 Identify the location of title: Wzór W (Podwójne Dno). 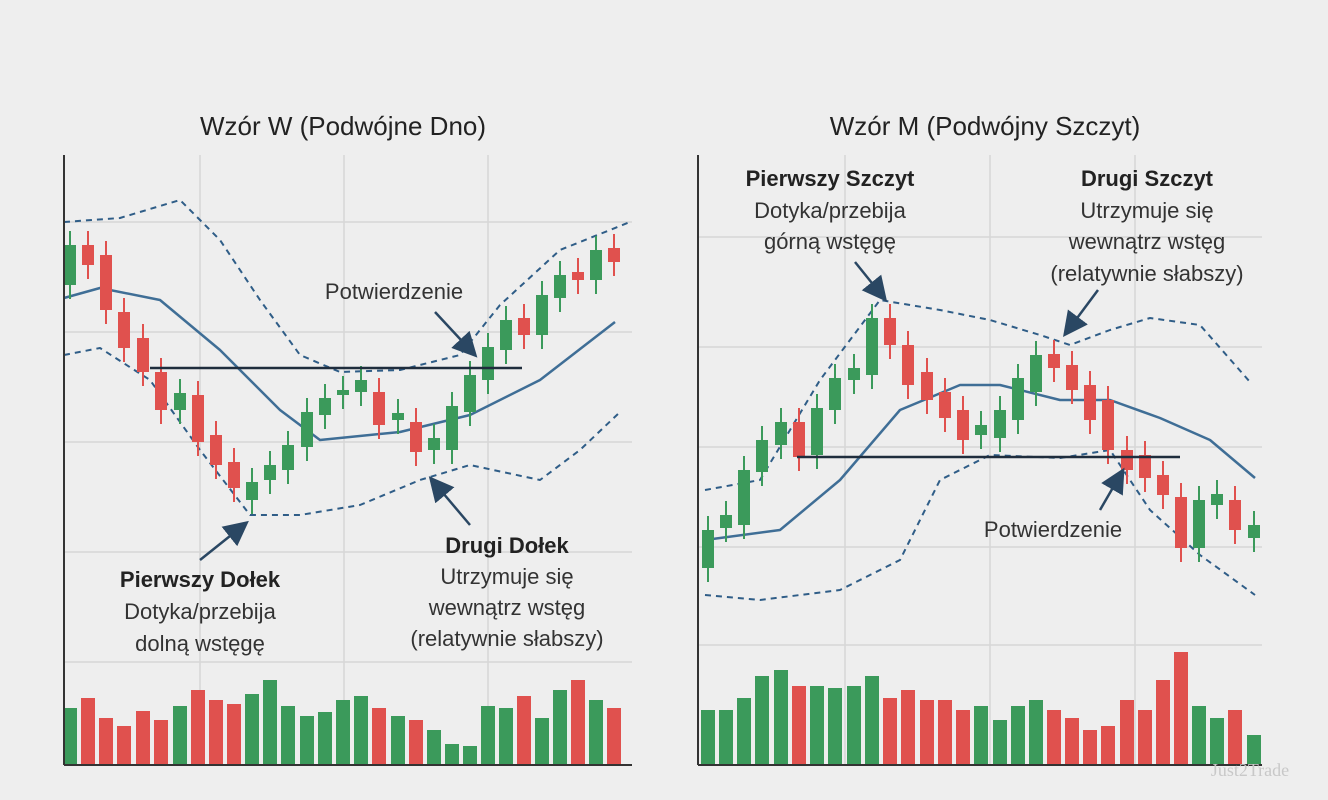
(343, 126).